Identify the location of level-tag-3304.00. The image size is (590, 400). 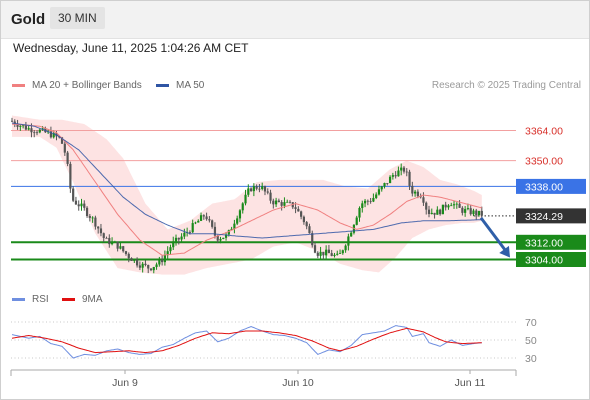
(551, 259).